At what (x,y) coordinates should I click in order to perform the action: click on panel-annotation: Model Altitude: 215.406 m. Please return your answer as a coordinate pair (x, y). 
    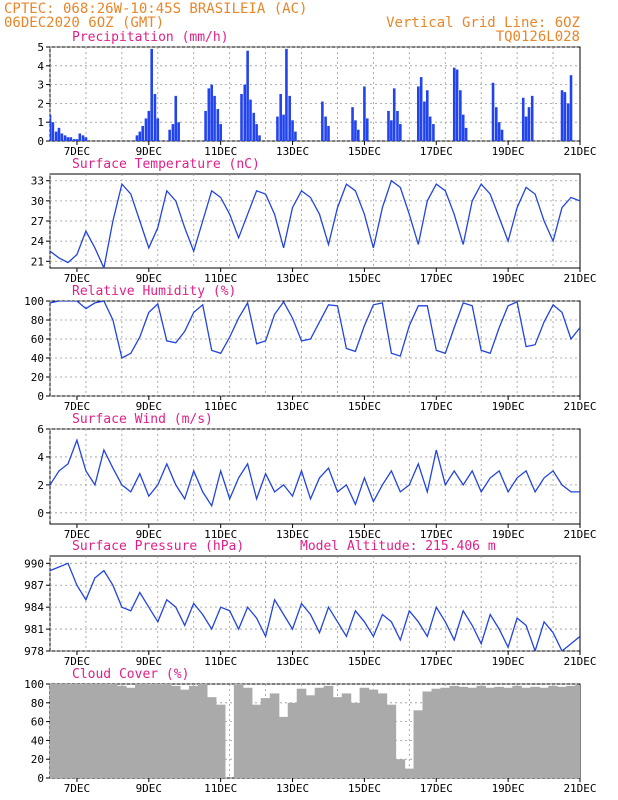
    Looking at the image, I should click on (398, 546).